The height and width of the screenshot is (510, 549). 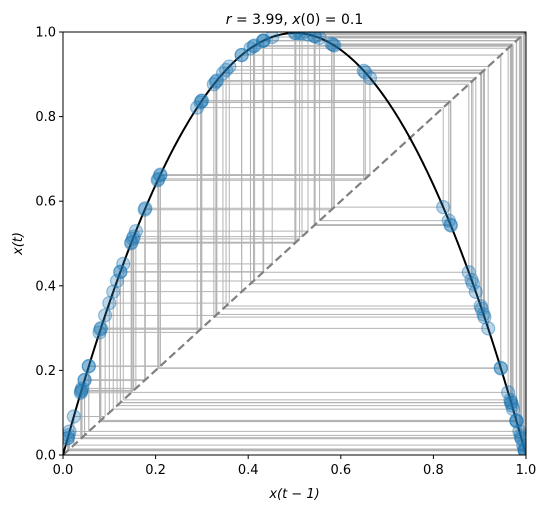 I want to click on chart-title: r = 3.99, x(0) = 0.1, so click(x=295, y=20).